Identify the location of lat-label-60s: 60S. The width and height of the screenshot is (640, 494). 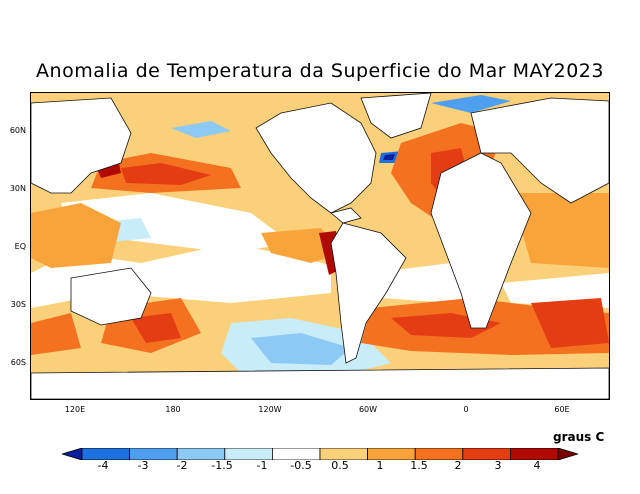
(18, 362).